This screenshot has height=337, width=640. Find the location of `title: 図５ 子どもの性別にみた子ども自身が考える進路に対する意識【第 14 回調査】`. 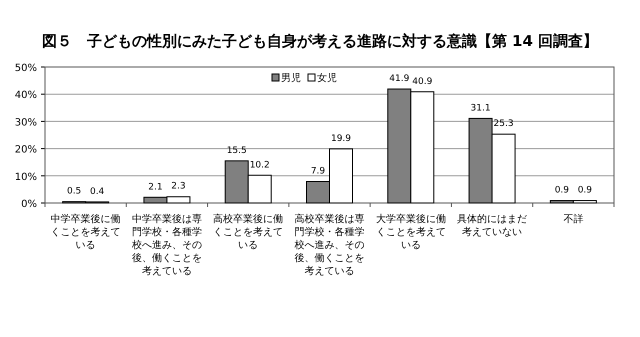

title: 図５ 子どもの性別にみた子ども自身が考える進路に対する意識【第 14 回調査】 is located at coordinates (320, 41).